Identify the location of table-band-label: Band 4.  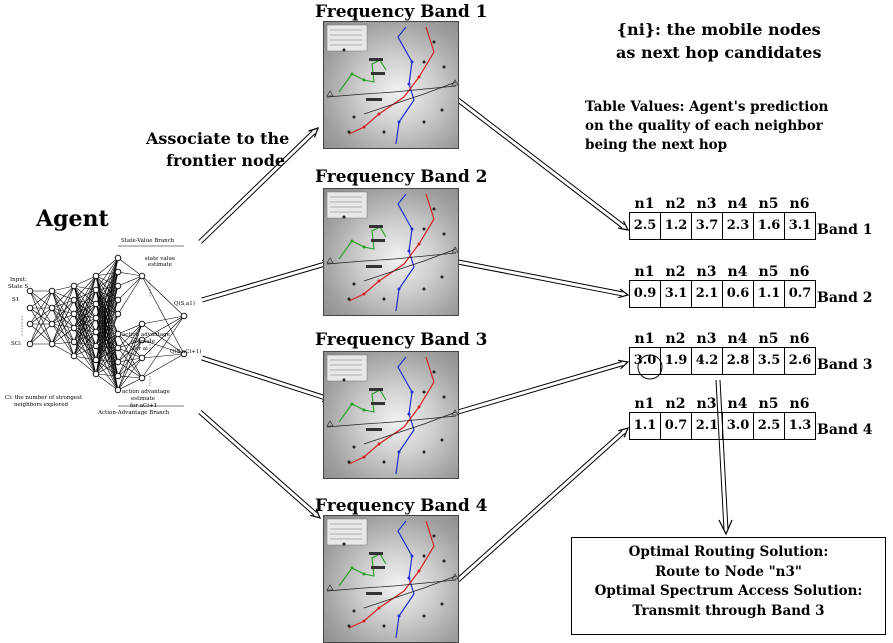
(845, 430).